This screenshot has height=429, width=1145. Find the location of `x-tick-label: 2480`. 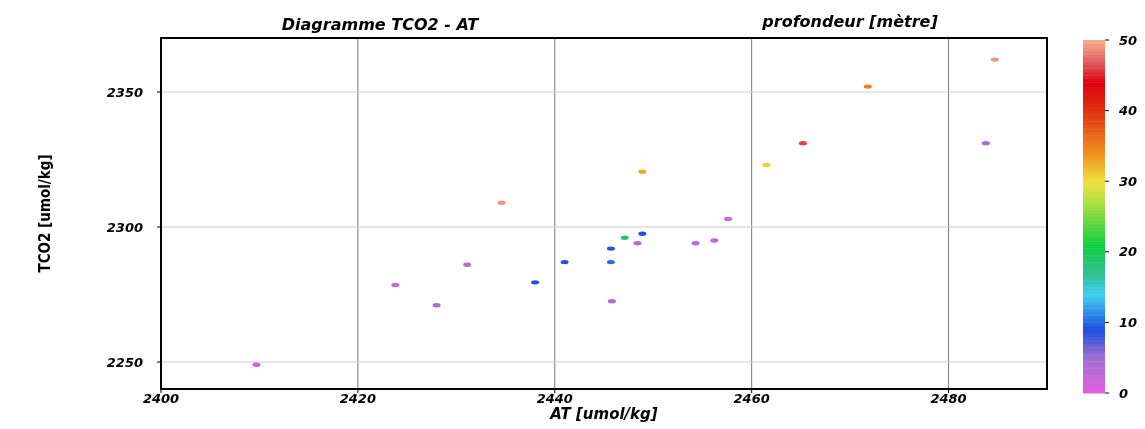

x-tick-label: 2480 is located at coordinates (948, 398).